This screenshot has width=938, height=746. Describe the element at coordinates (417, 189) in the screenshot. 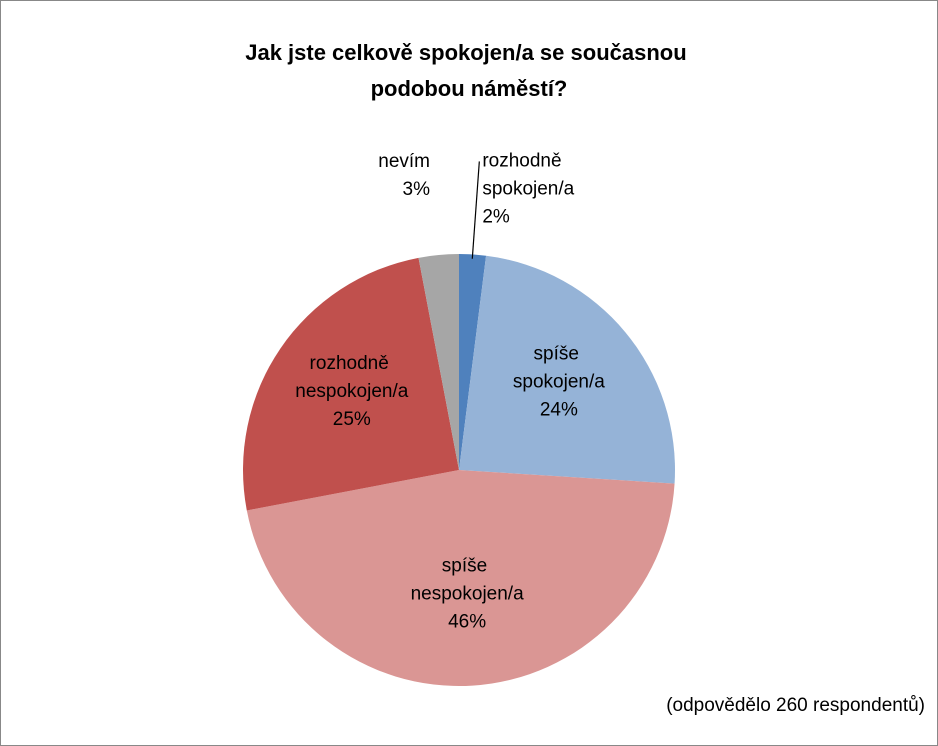

I see `slice-value-label: 3%` at that location.